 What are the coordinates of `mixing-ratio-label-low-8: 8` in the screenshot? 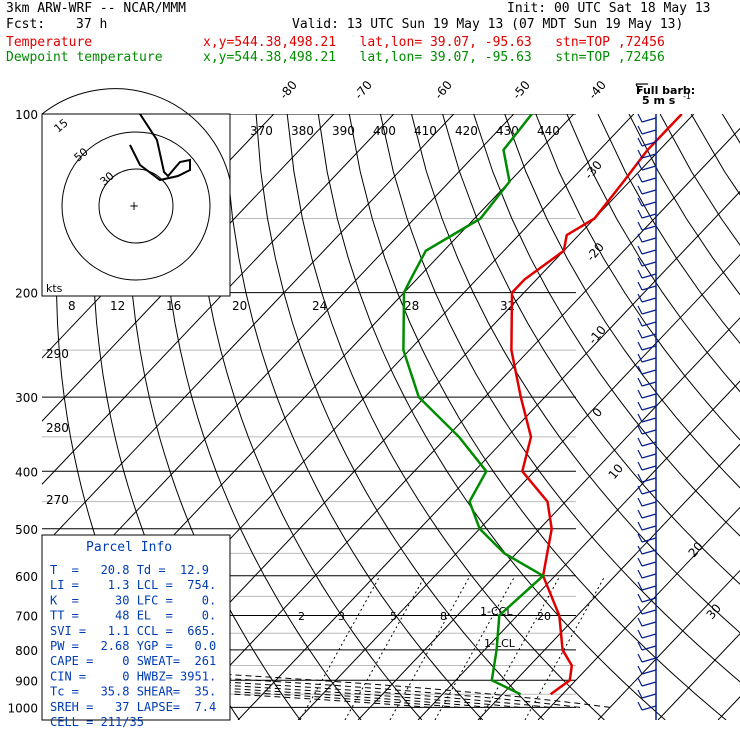 It's located at (443, 616).